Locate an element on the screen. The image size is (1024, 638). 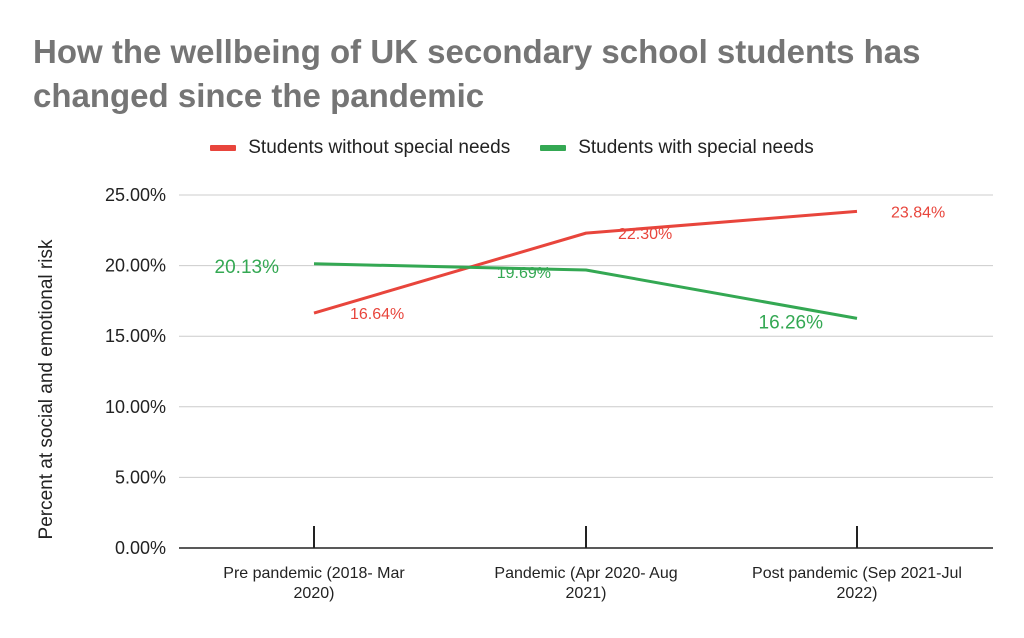
data-label: 23.84% is located at coordinates (918, 212).